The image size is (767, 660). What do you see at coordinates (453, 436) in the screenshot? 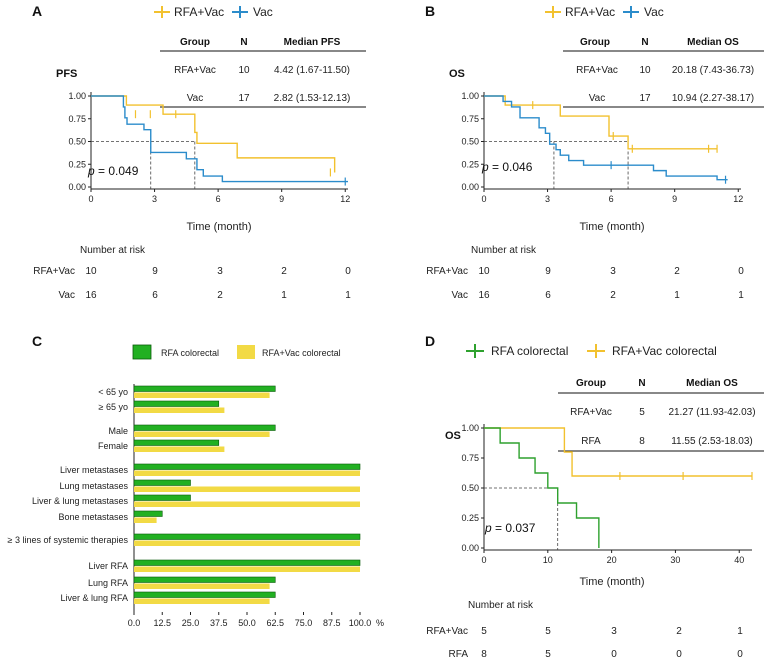
I see `panel-d-title: OS` at bounding box center [453, 436].